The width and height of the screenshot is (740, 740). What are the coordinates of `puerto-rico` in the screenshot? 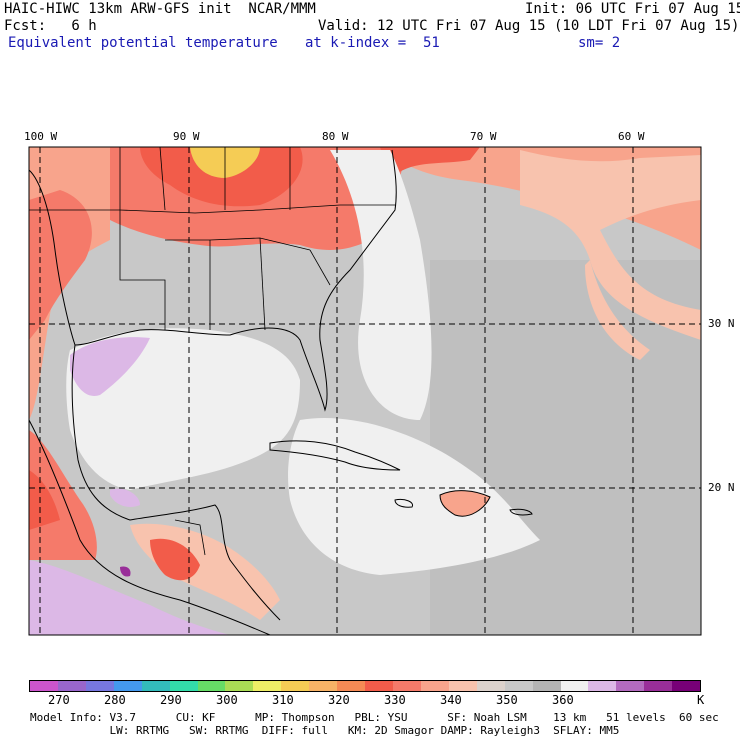 It's located at (521, 512).